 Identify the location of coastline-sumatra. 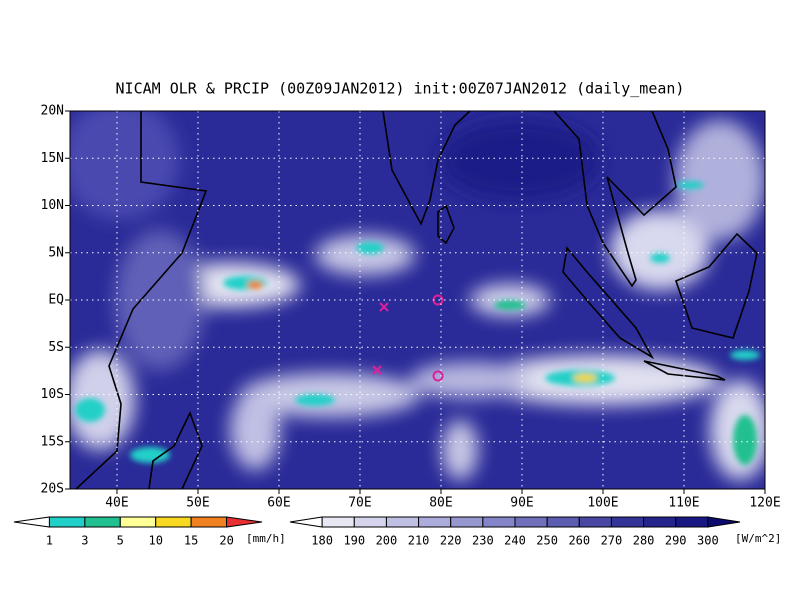
(608, 303).